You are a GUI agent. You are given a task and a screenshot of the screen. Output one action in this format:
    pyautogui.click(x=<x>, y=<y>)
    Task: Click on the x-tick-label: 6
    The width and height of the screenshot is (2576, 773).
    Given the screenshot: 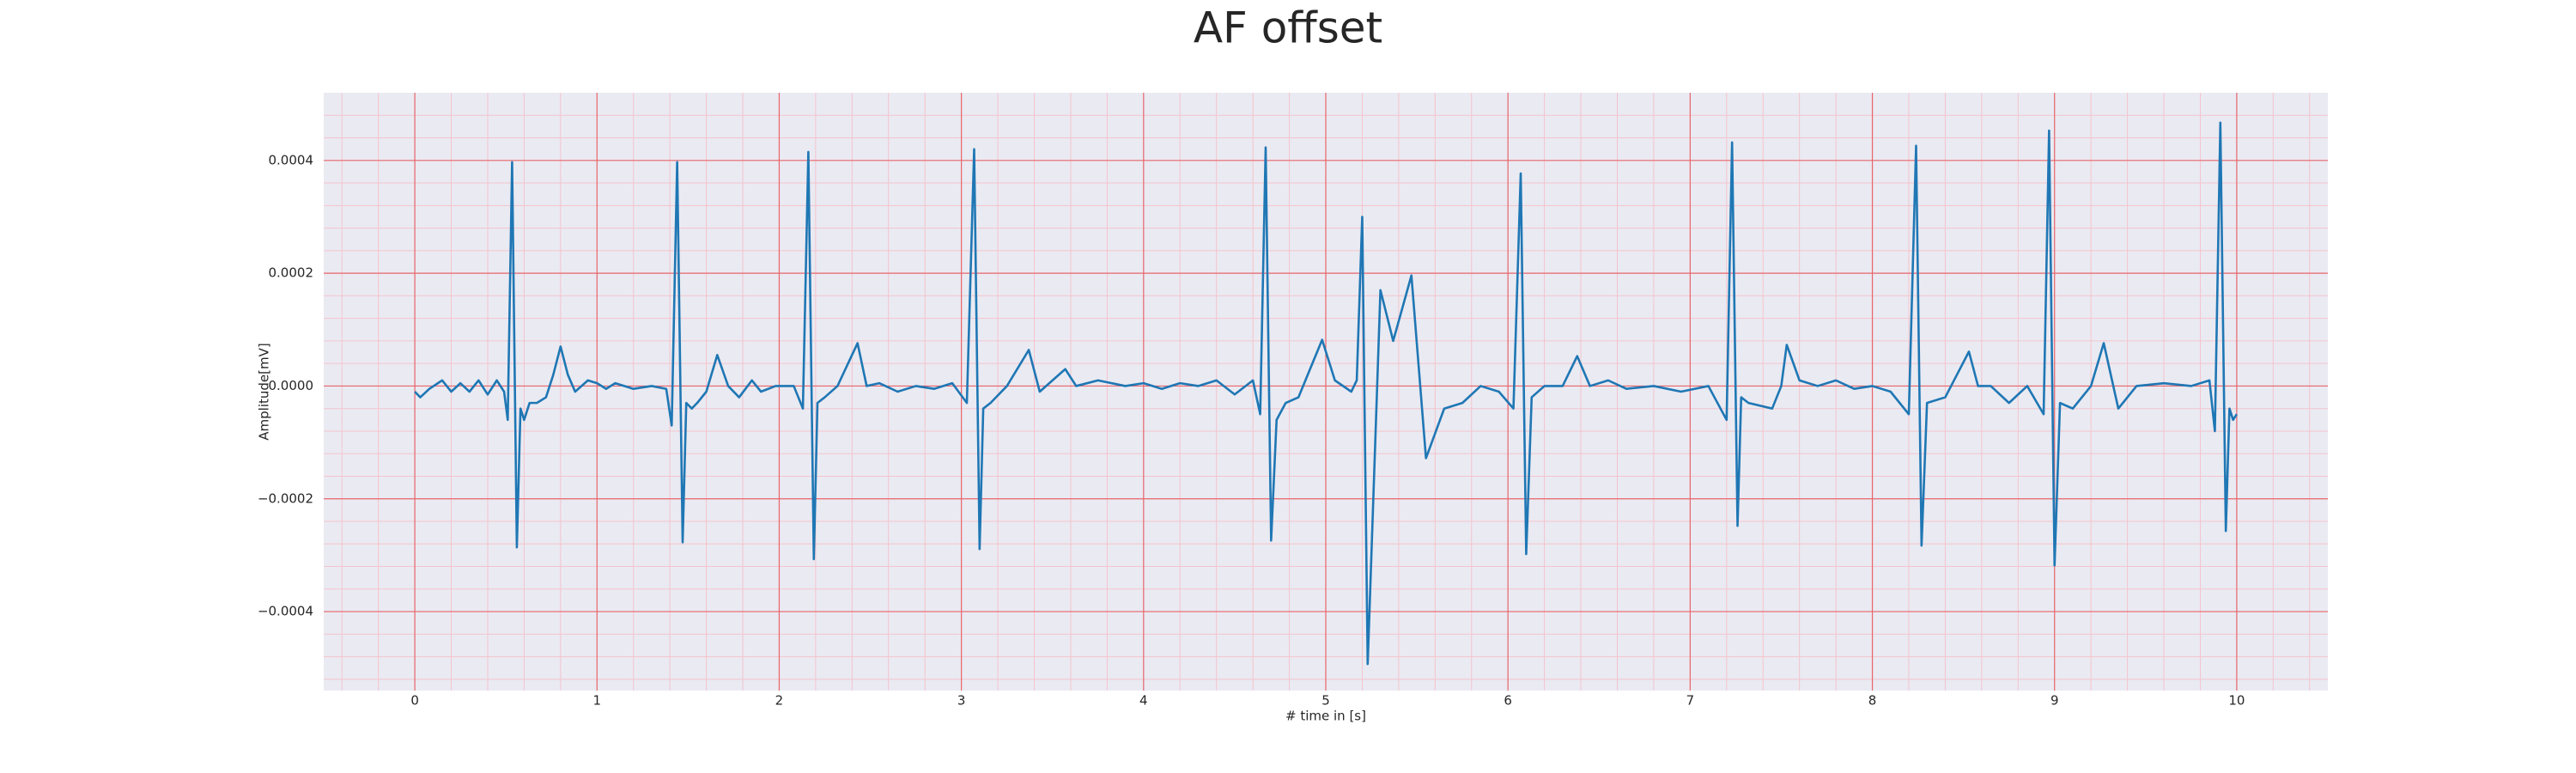 What is the action you would take?
    pyautogui.click(x=1508, y=701)
    